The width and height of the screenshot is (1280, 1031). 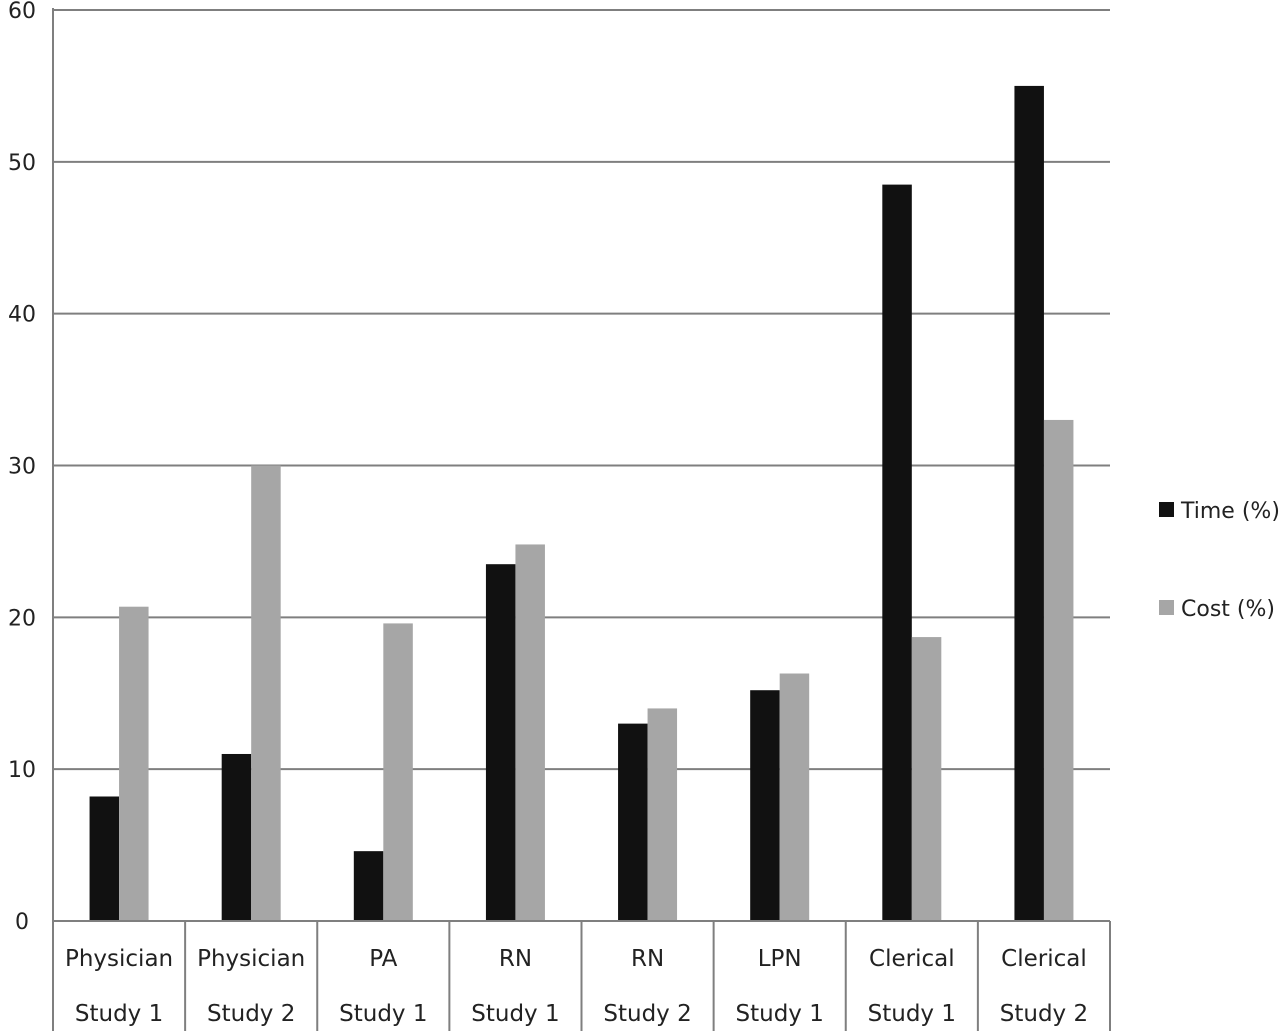 I want to click on y-tick-label: 20, so click(x=22, y=618).